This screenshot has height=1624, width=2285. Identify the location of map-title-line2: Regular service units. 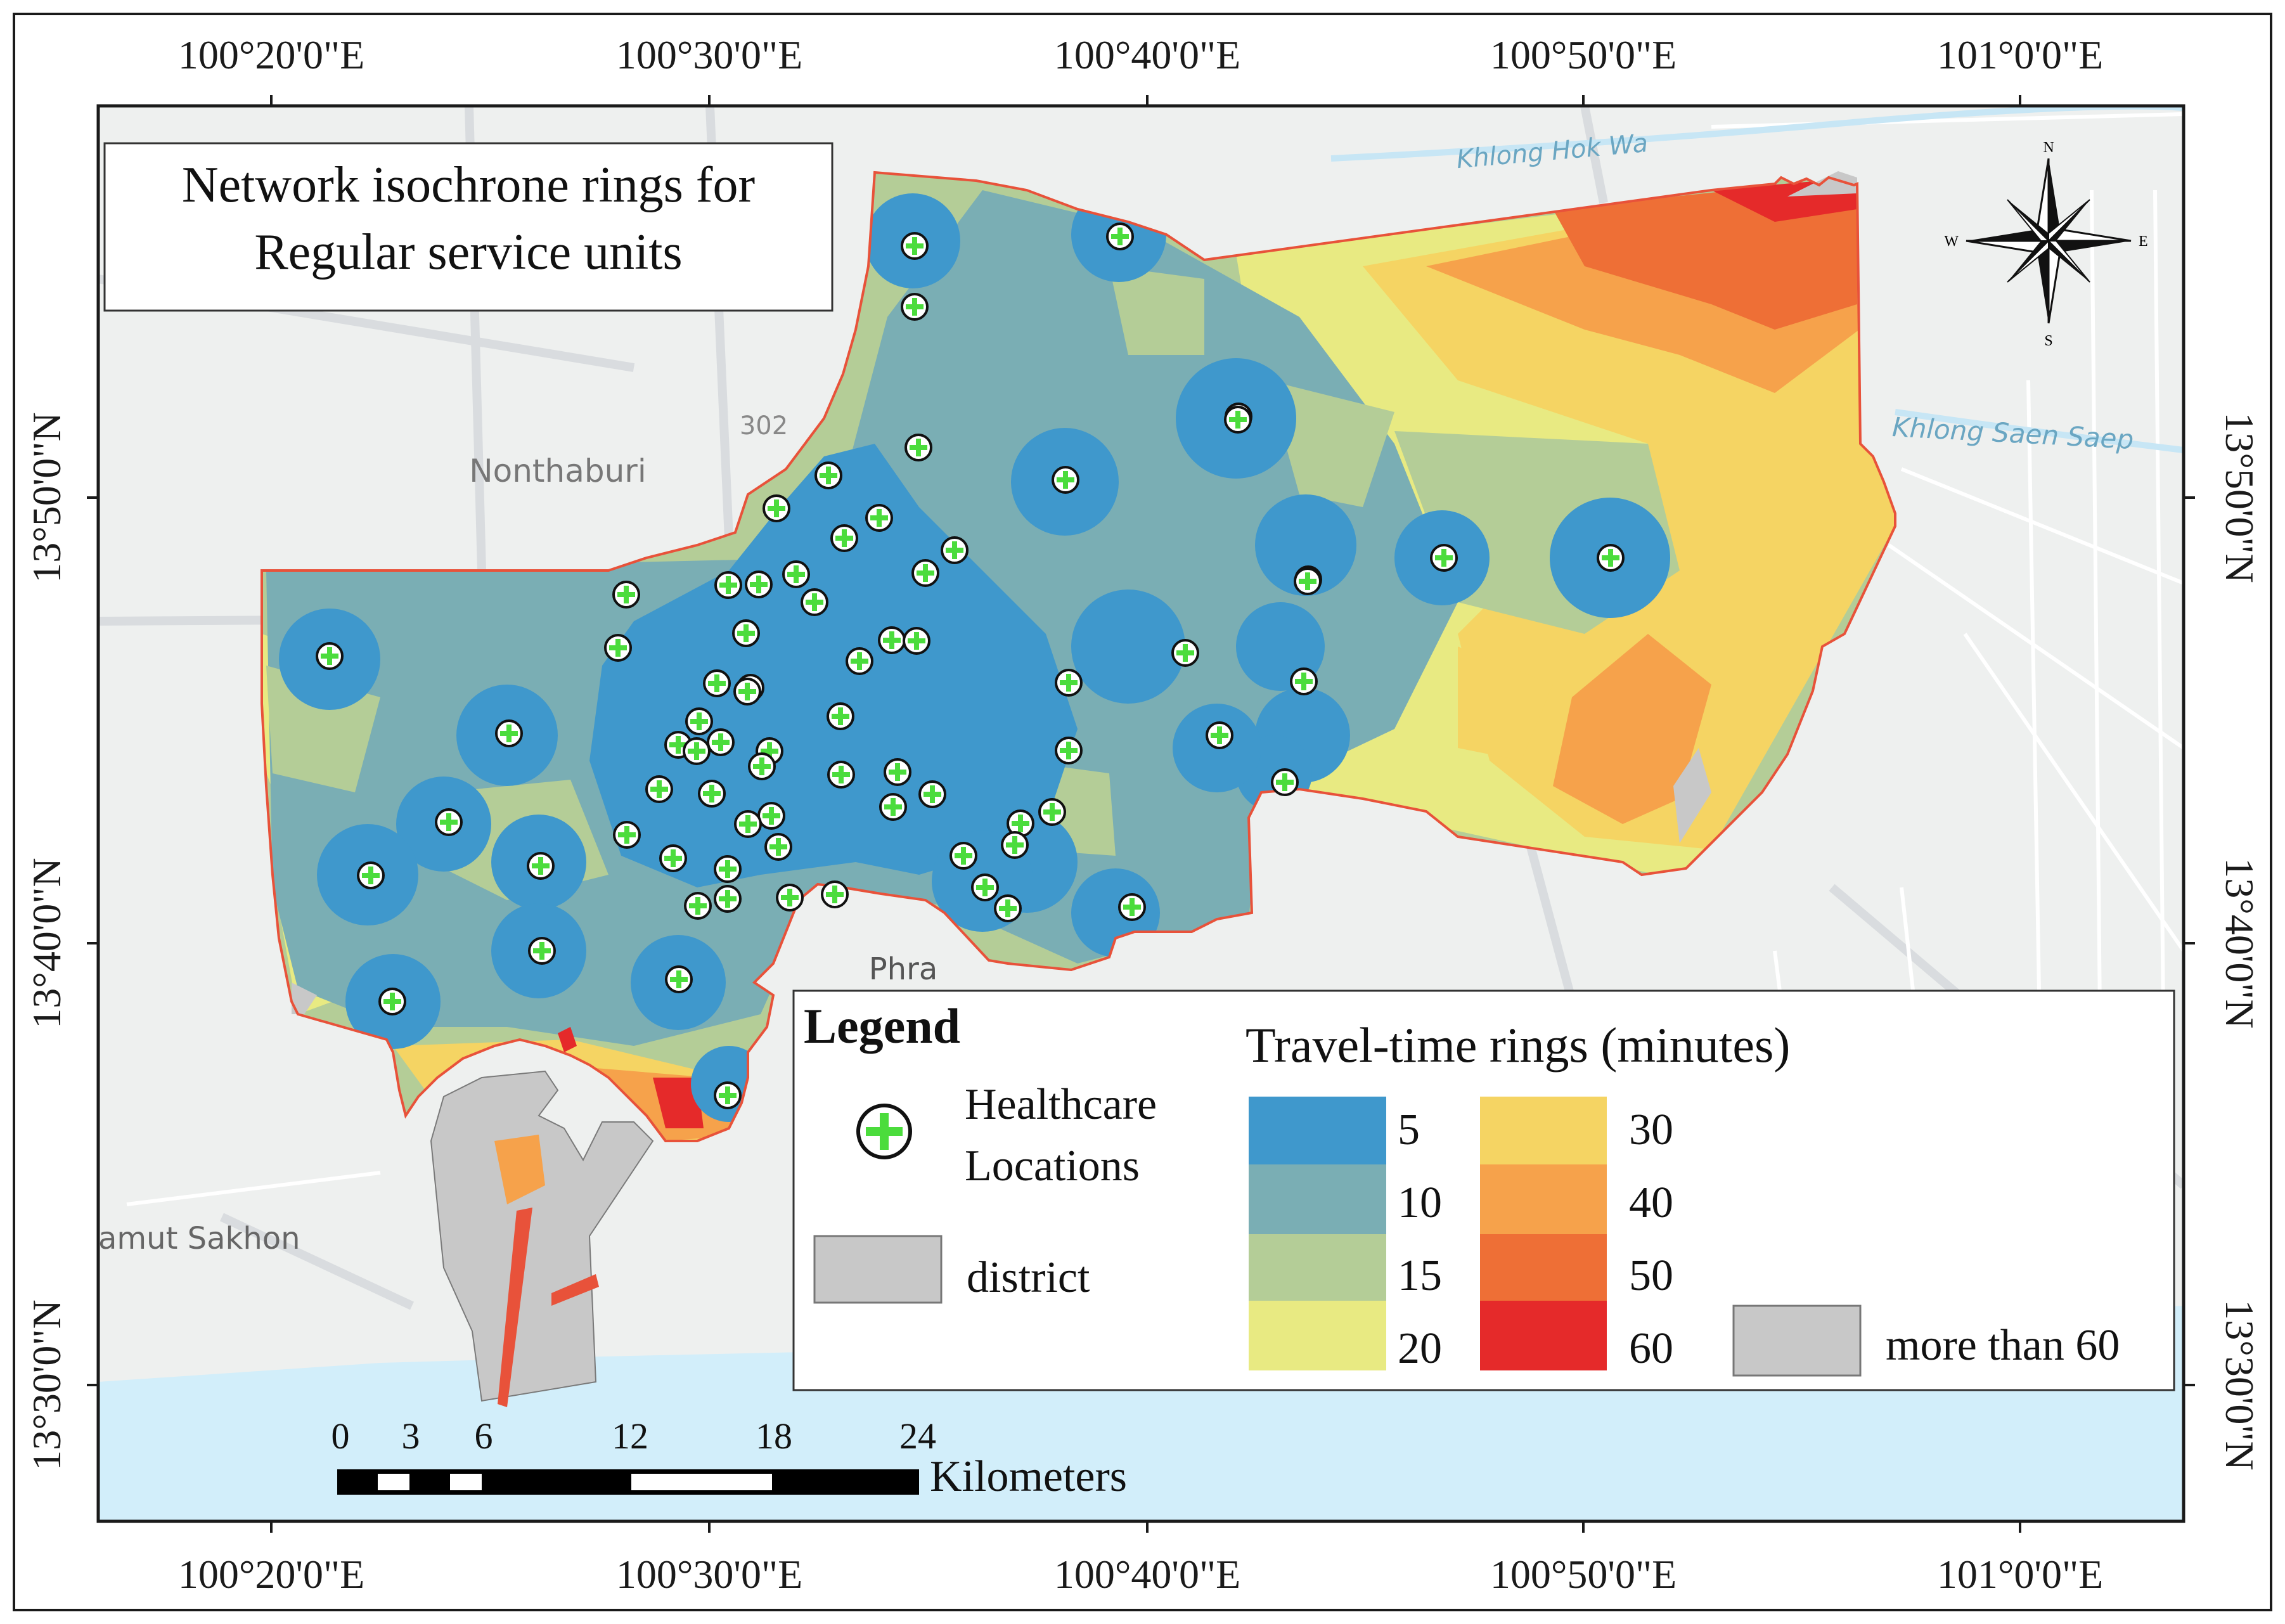
(468, 252).